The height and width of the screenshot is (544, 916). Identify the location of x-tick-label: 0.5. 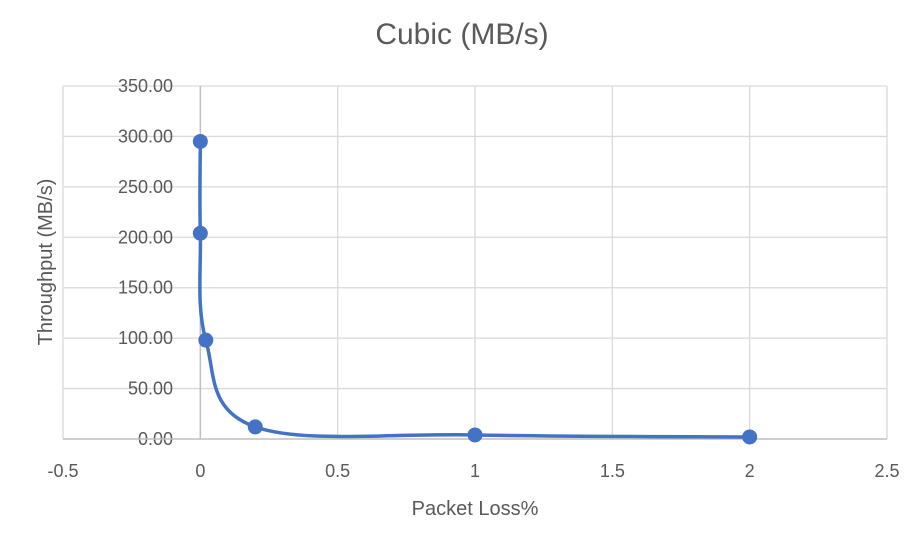
(337, 471).